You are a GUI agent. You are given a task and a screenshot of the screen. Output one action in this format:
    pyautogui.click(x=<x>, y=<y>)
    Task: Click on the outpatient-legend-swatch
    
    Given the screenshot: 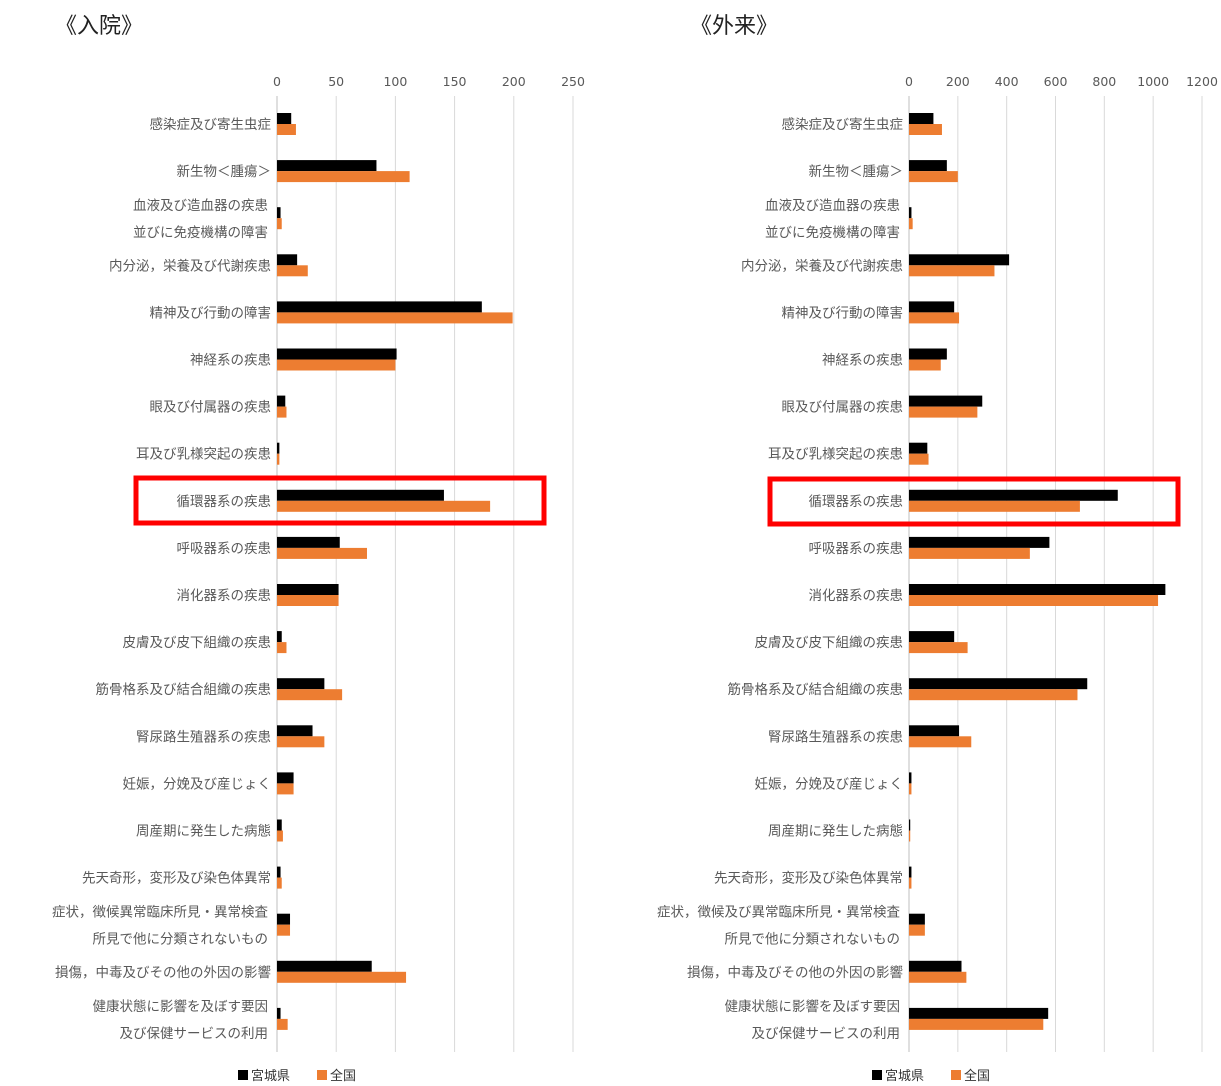 What is the action you would take?
    pyautogui.click(x=956, y=1075)
    